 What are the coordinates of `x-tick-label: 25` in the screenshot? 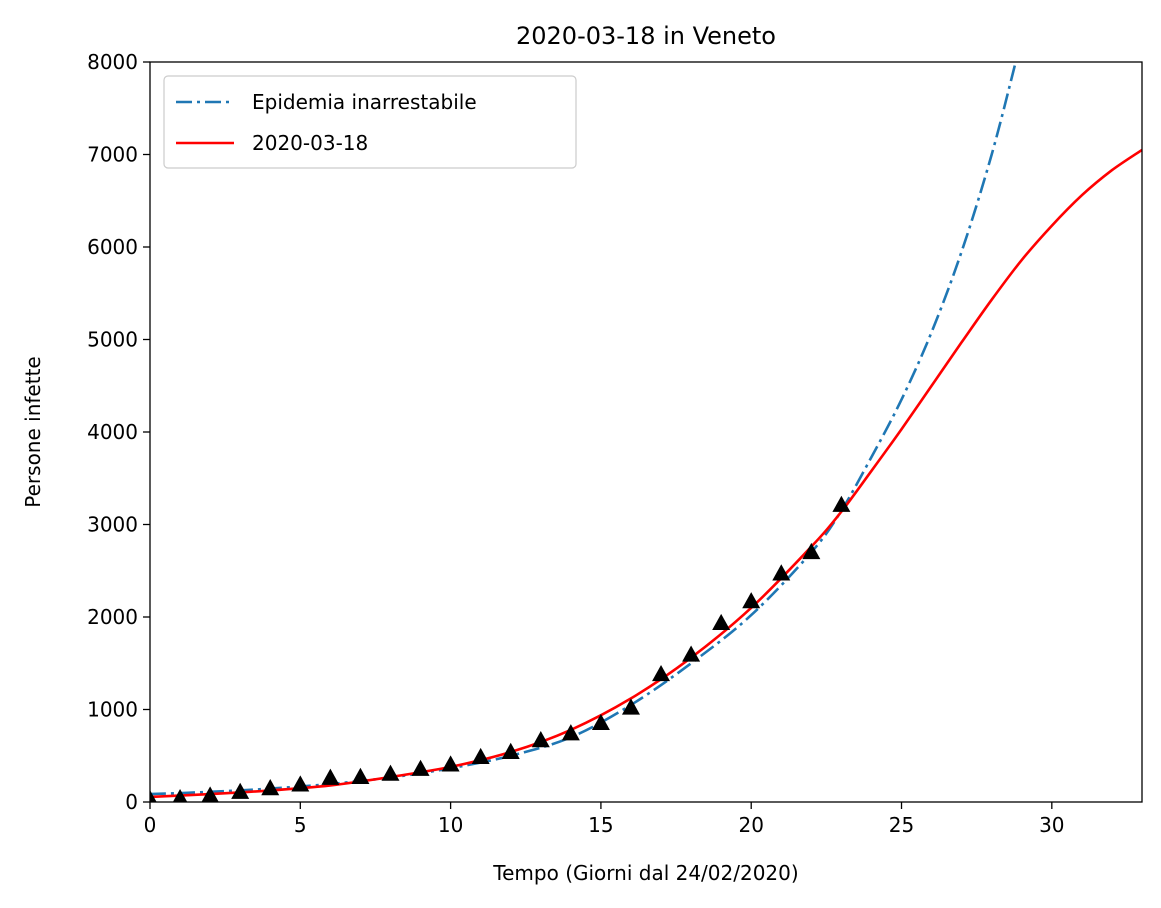 It's located at (901, 825).